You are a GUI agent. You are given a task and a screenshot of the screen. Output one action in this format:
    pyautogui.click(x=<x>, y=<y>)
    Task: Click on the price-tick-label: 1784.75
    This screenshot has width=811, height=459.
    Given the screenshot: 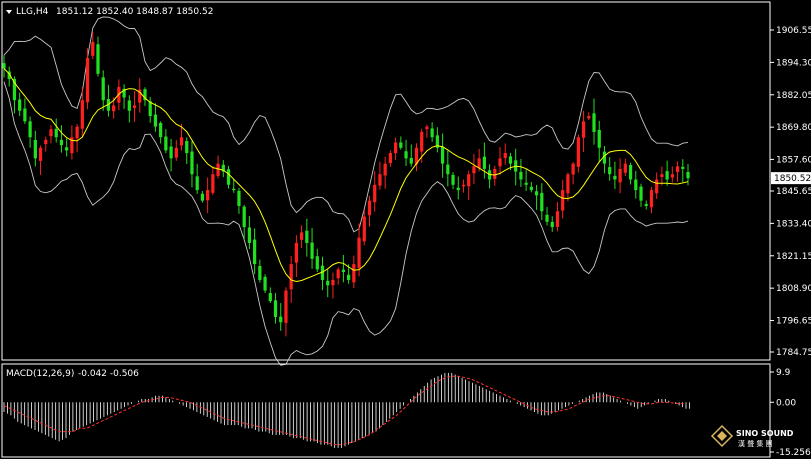 What is the action you would take?
    pyautogui.click(x=793, y=353)
    